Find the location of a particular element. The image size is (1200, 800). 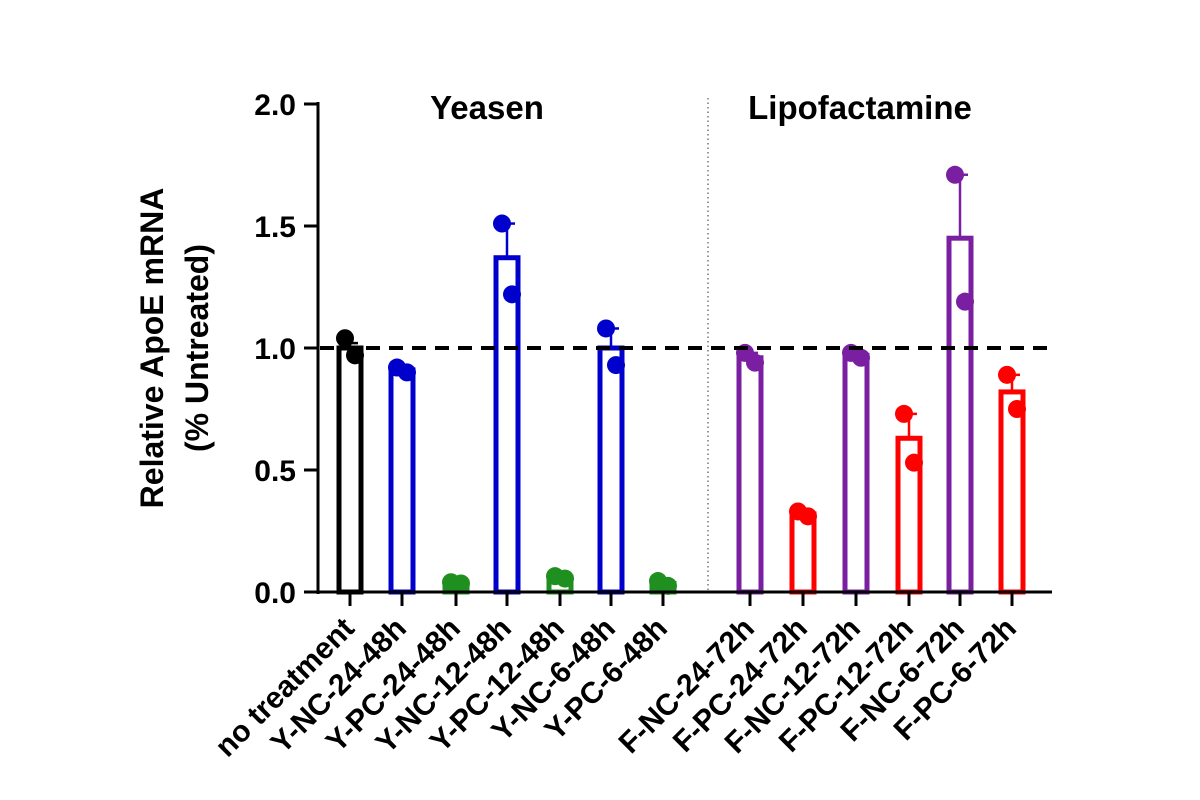

y-tick-label: 1.5 is located at coordinates (275, 227).